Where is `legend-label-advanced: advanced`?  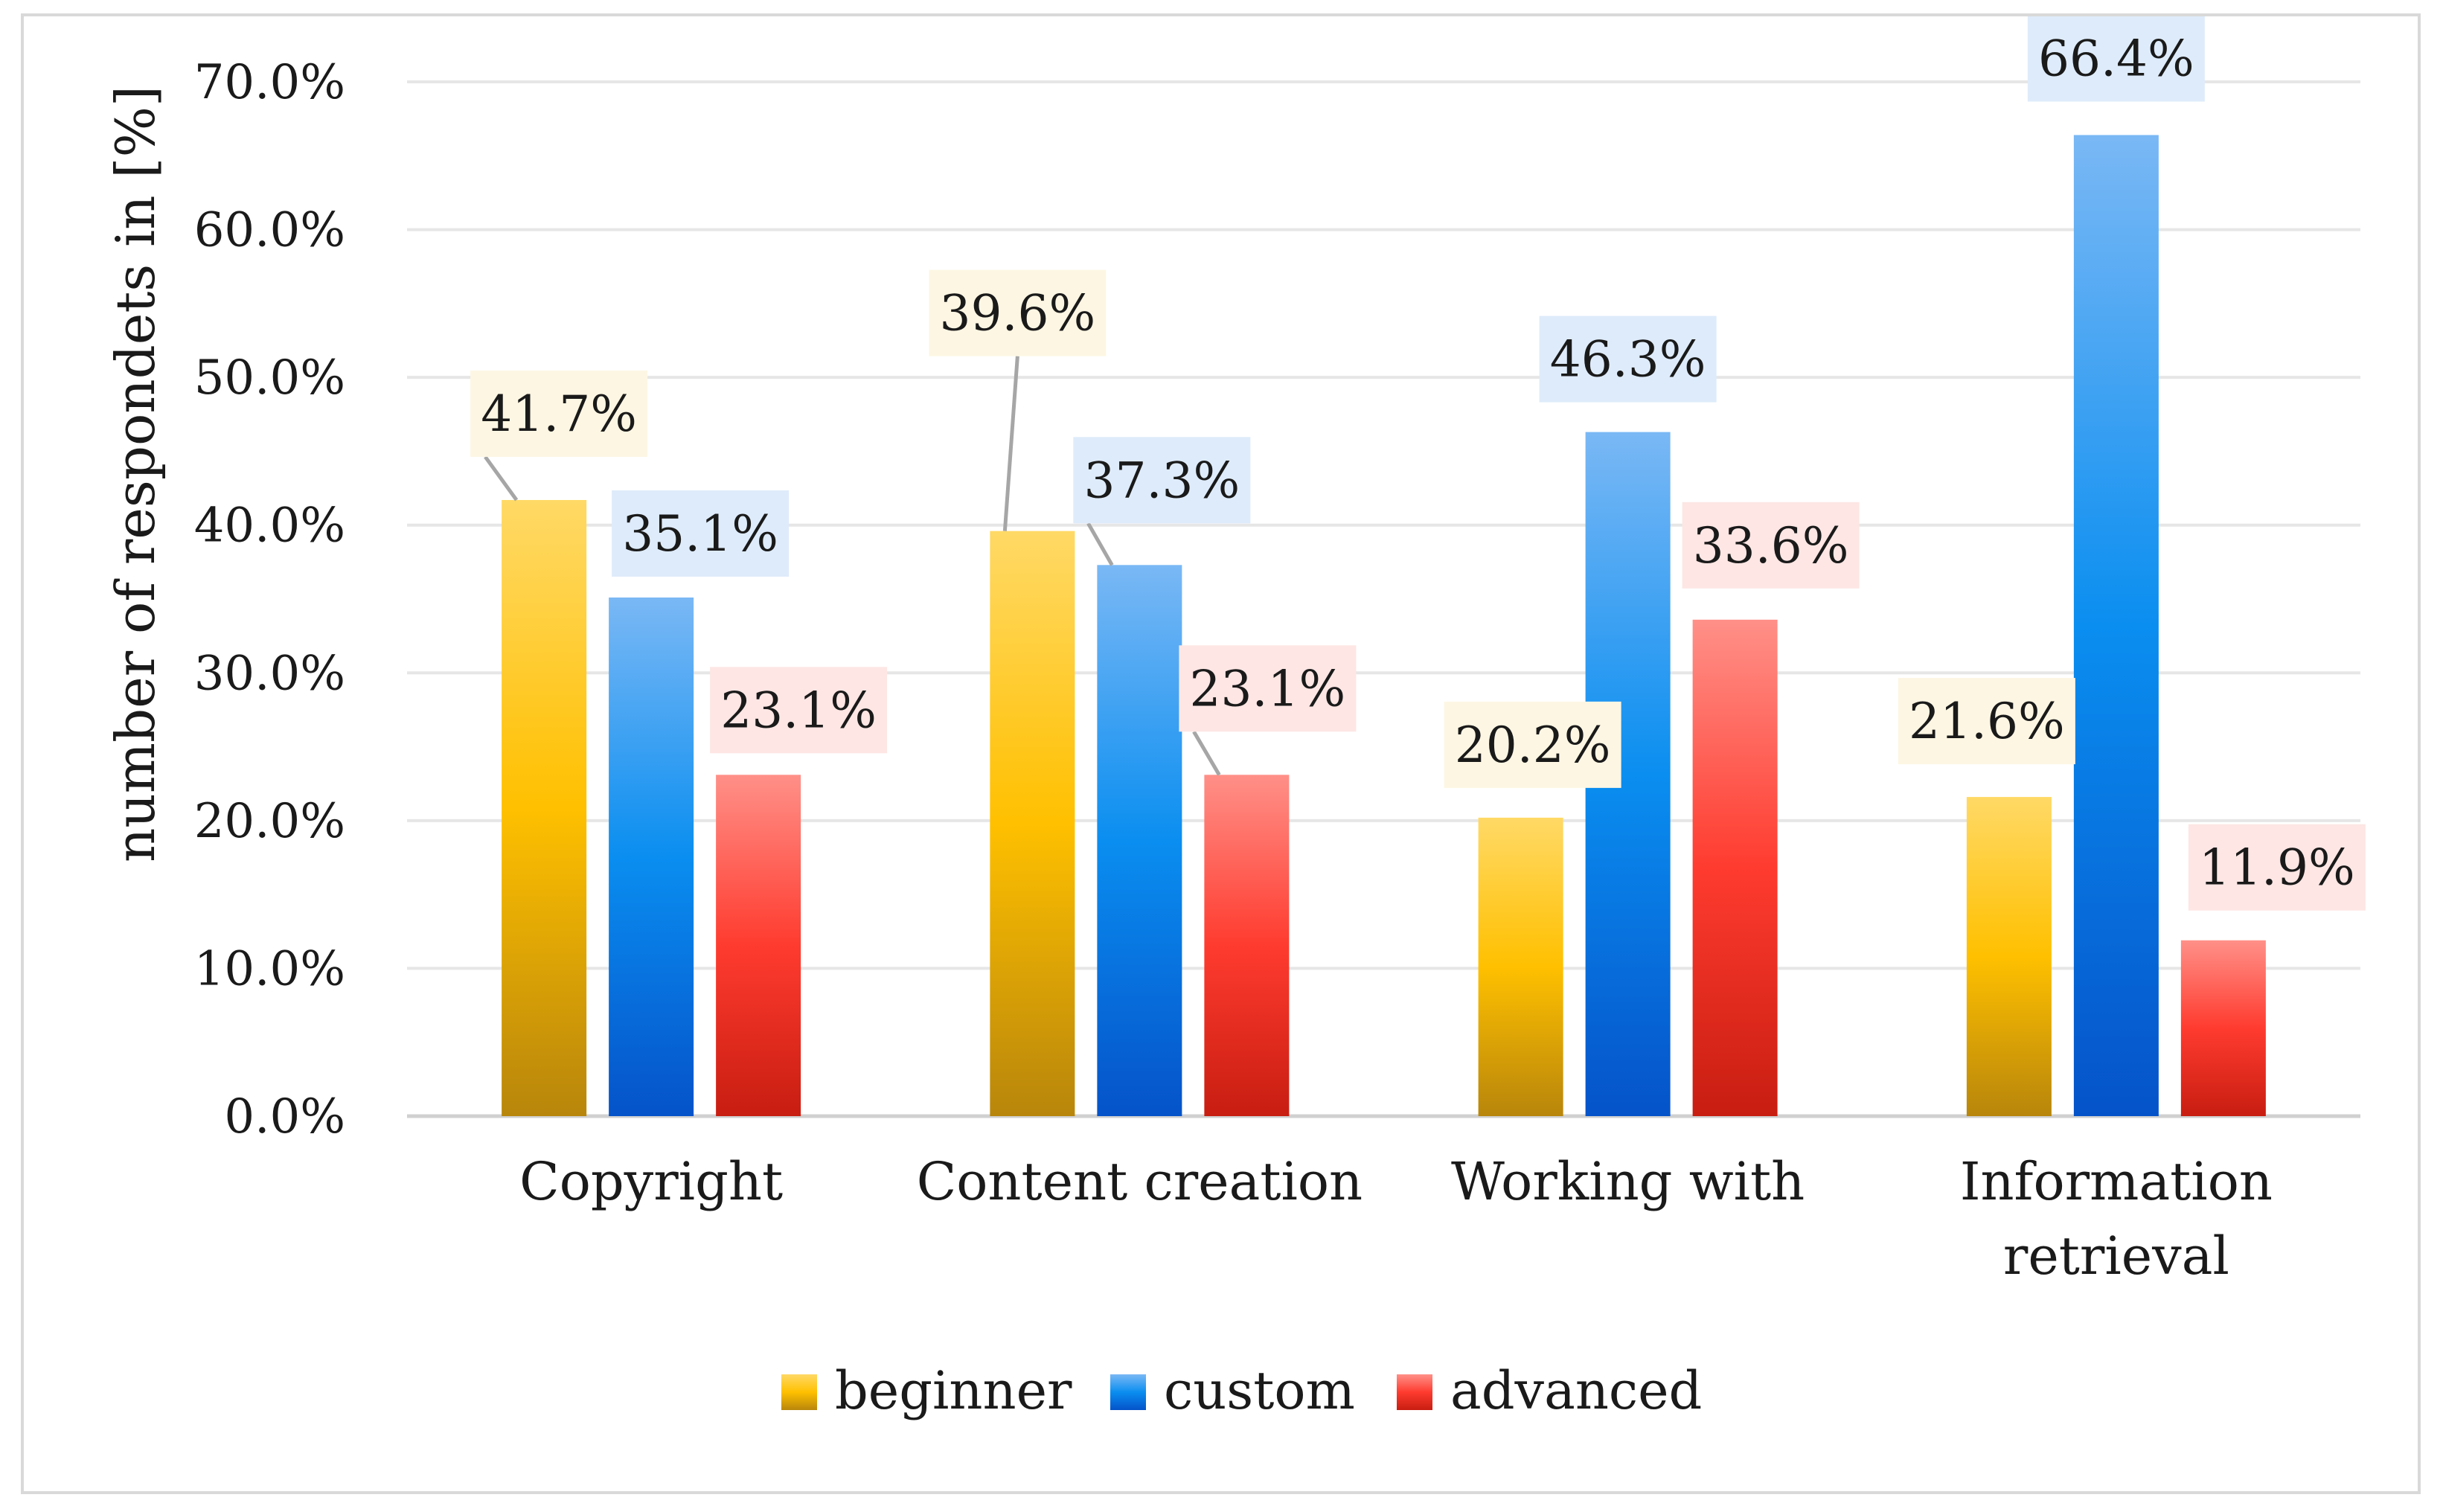
legend-label-advanced: advanced is located at coordinates (1576, 1390).